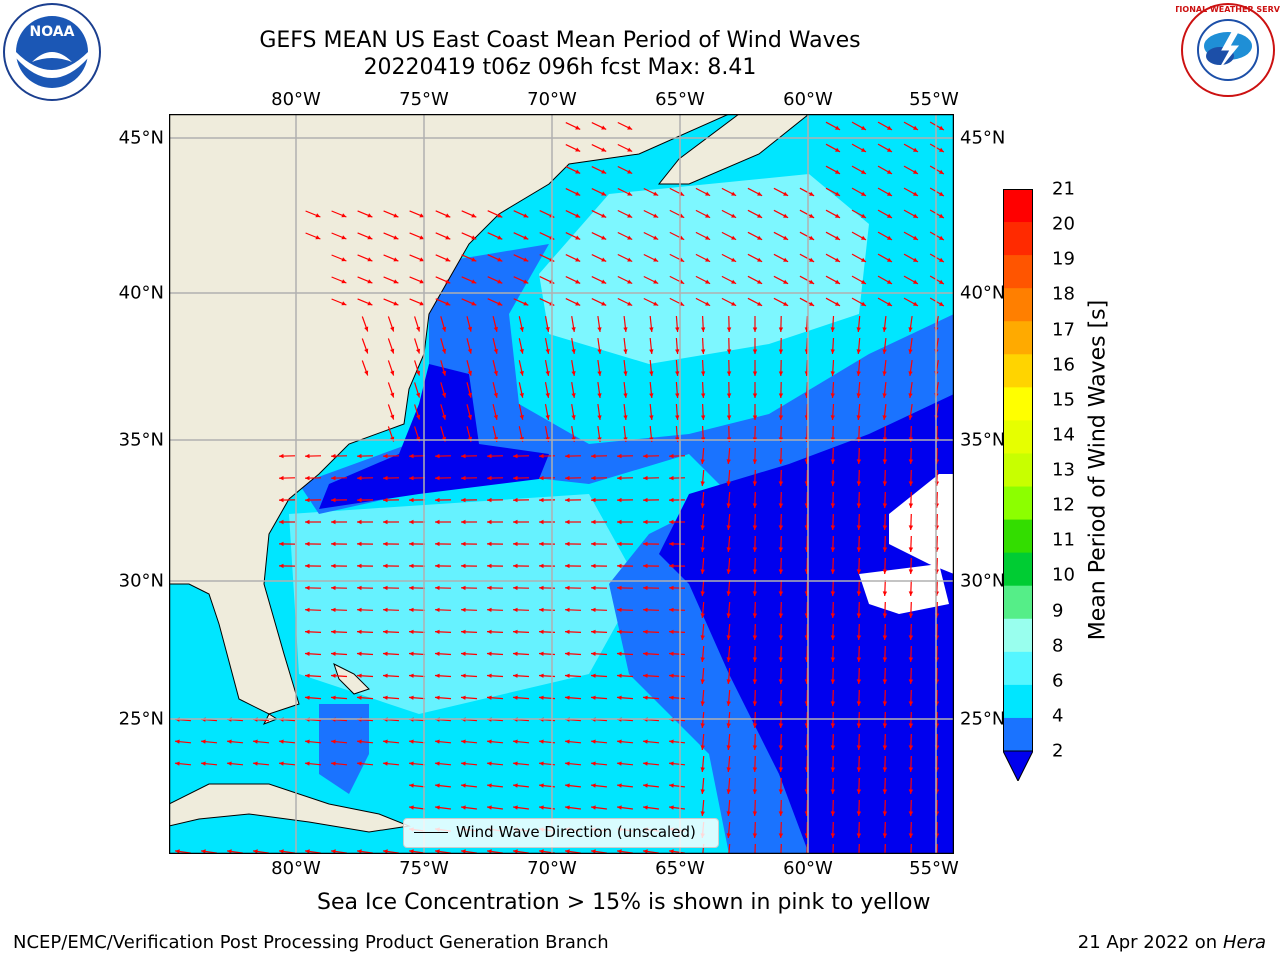  What do you see at coordinates (1018, 485) in the screenshot?
I see `colorbar` at bounding box center [1018, 485].